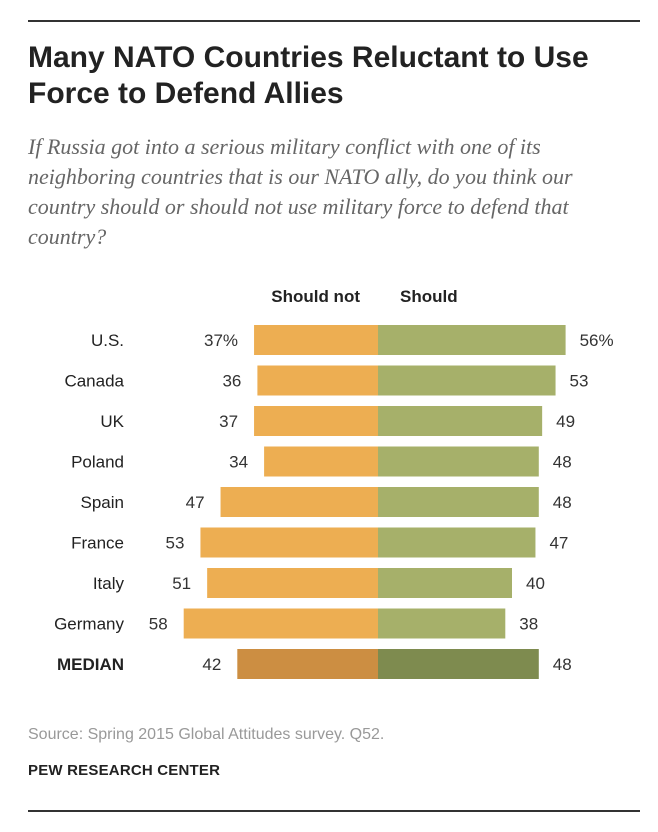 Image resolution: width=658 pixels, height=832 pixels. Describe the element at coordinates (158, 624) in the screenshot. I see `value-should-not-germany: 58` at that location.